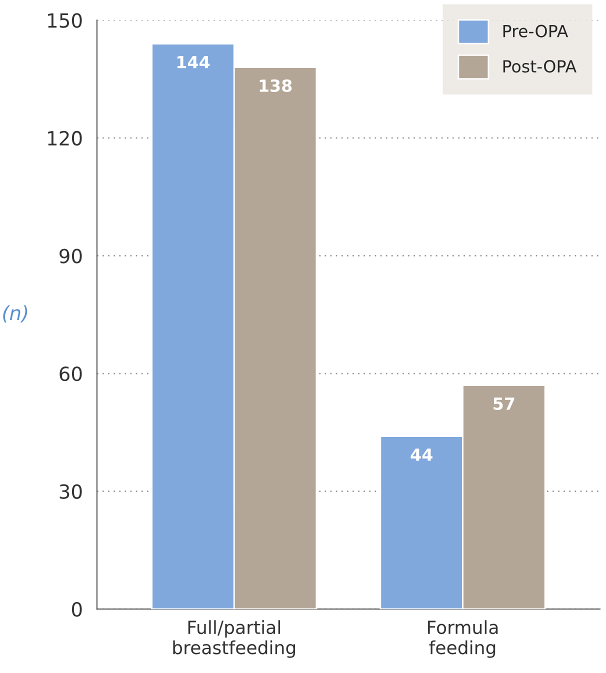 This screenshot has height=673, width=606. What do you see at coordinates (421, 454) in the screenshot?
I see `data-label: 44` at bounding box center [421, 454].